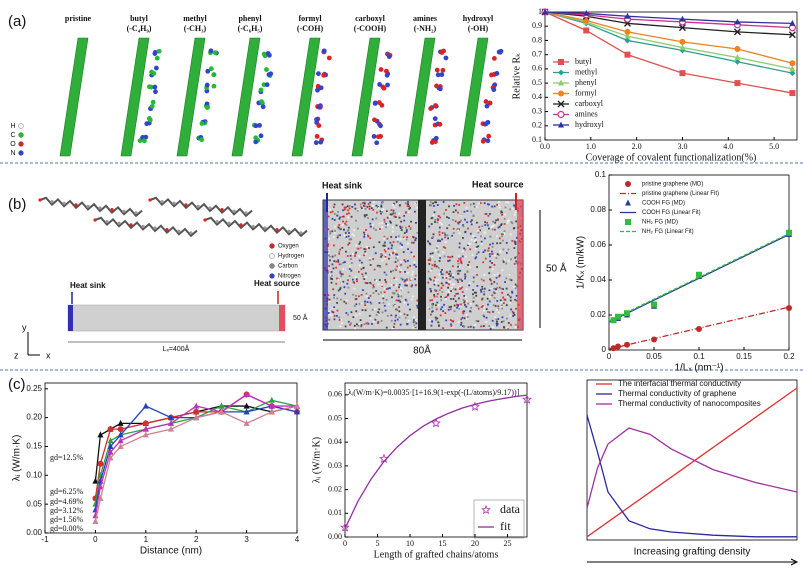 Image resolution: width=803 pixels, height=568 pixels. Describe the element at coordinates (561, 82) in the screenshot. I see `legend-swatch` at that location.